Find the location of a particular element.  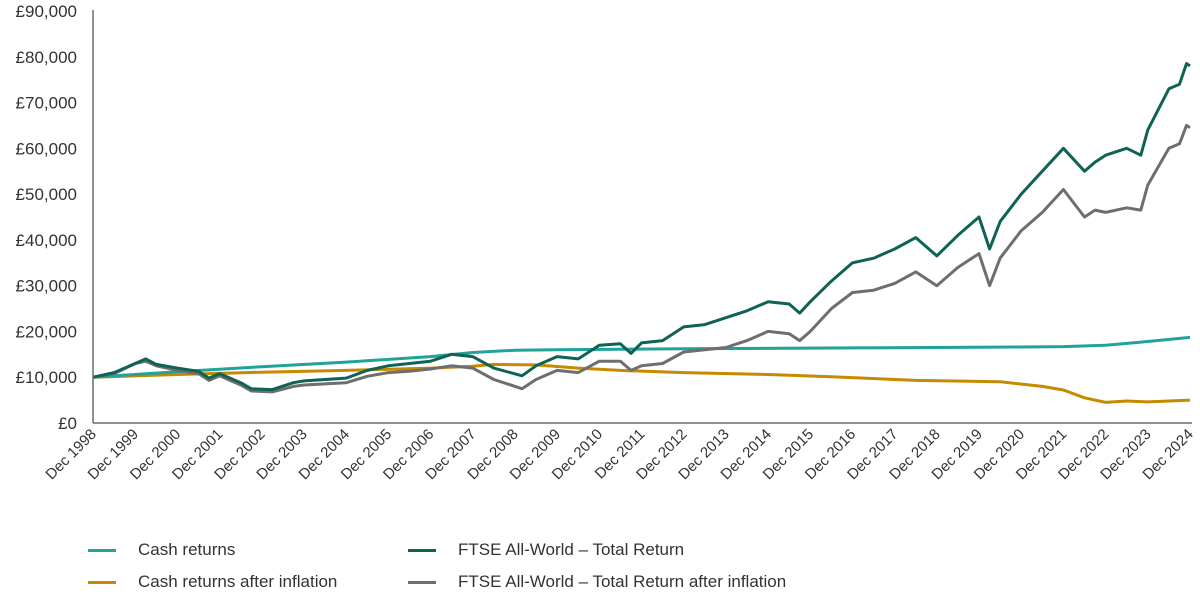

y-tick-label: £80,000 is located at coordinates (46, 57).